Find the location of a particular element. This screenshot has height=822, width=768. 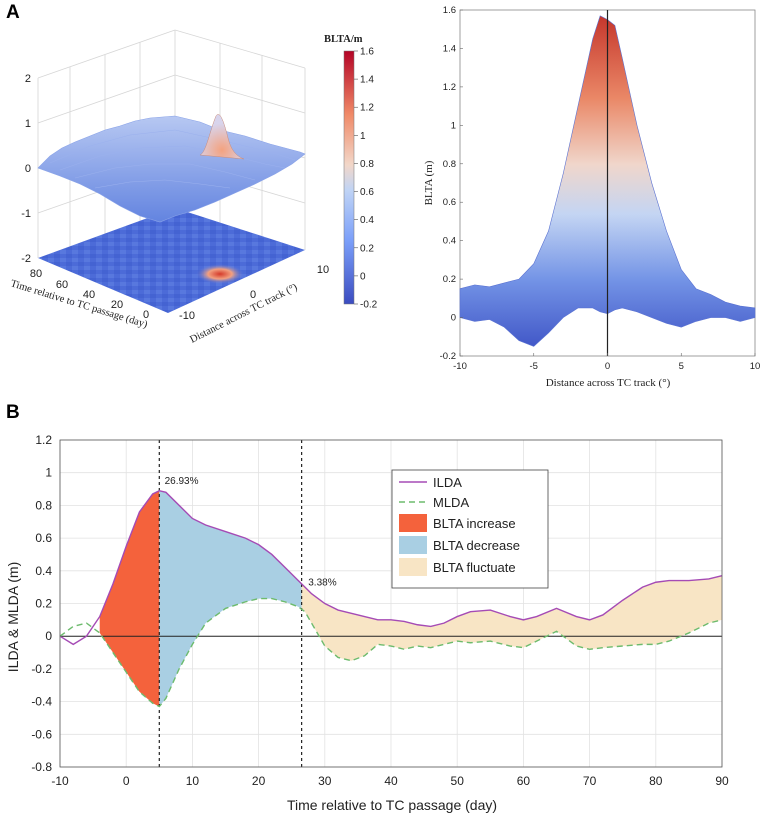

colorbar is located at coordinates (349, 177).